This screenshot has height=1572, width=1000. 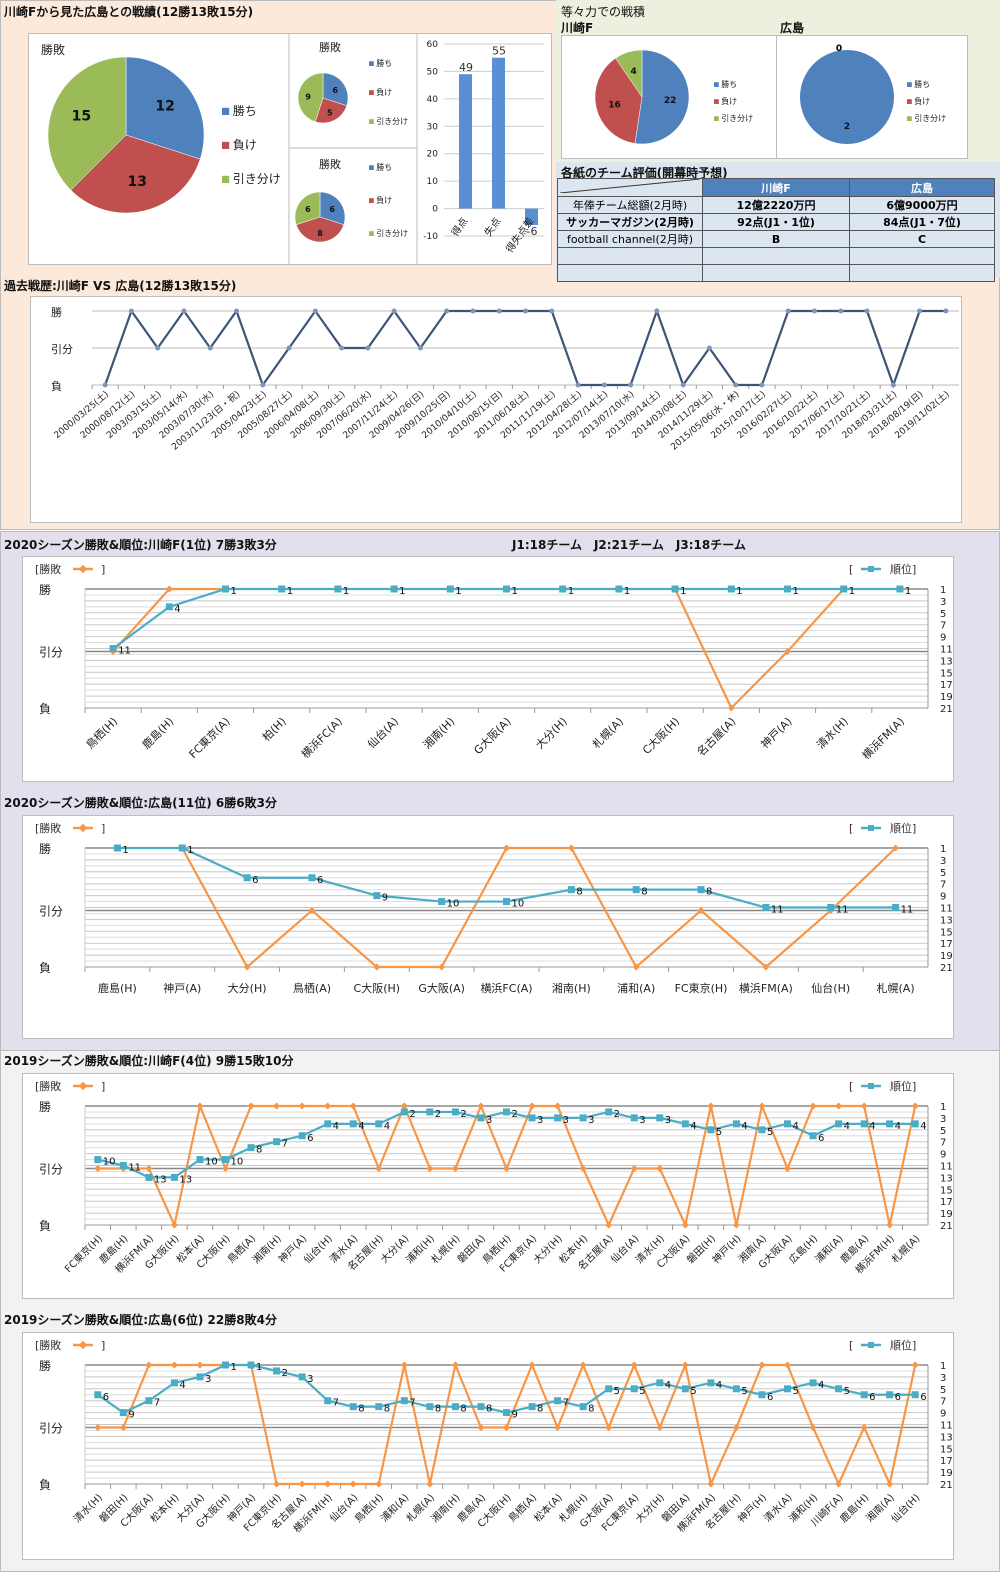 I want to click on y-tick-label: 引分, so click(x=51, y=1428).